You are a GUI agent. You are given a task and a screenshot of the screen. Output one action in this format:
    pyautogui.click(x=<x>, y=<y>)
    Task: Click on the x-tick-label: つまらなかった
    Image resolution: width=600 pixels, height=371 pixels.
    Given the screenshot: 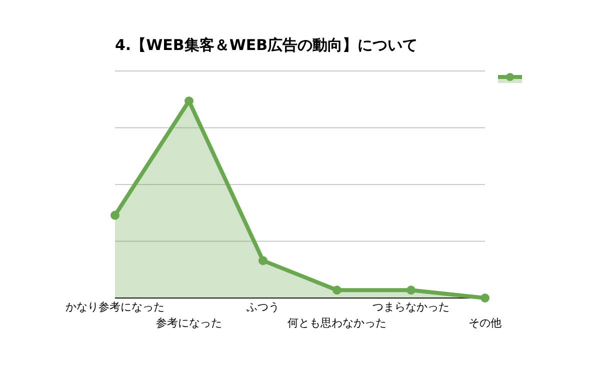 What is the action you would take?
    pyautogui.click(x=411, y=307)
    